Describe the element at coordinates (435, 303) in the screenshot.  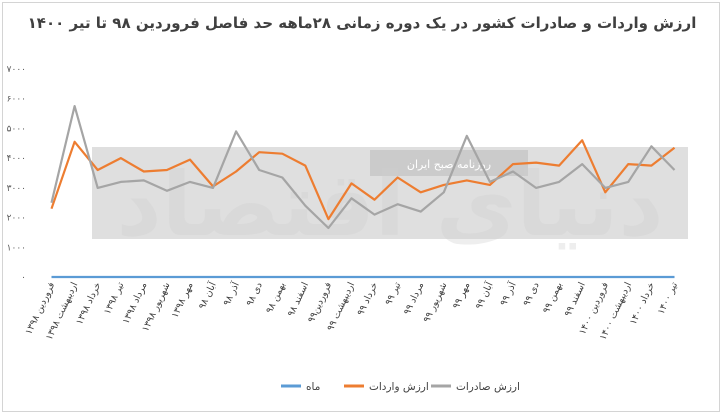
I see `x-tick-label: شهریور ۹۹` at that location.